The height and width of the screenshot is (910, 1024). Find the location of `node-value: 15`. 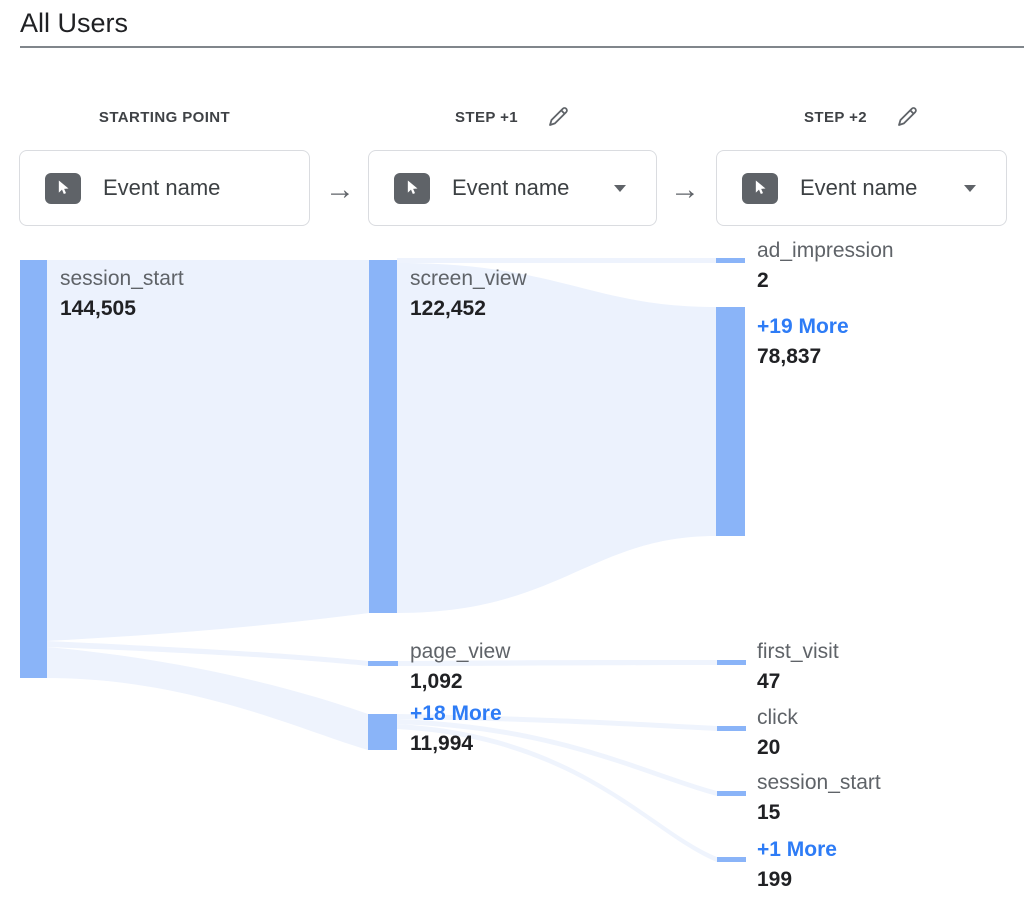

node-value: 15 is located at coordinates (769, 812).